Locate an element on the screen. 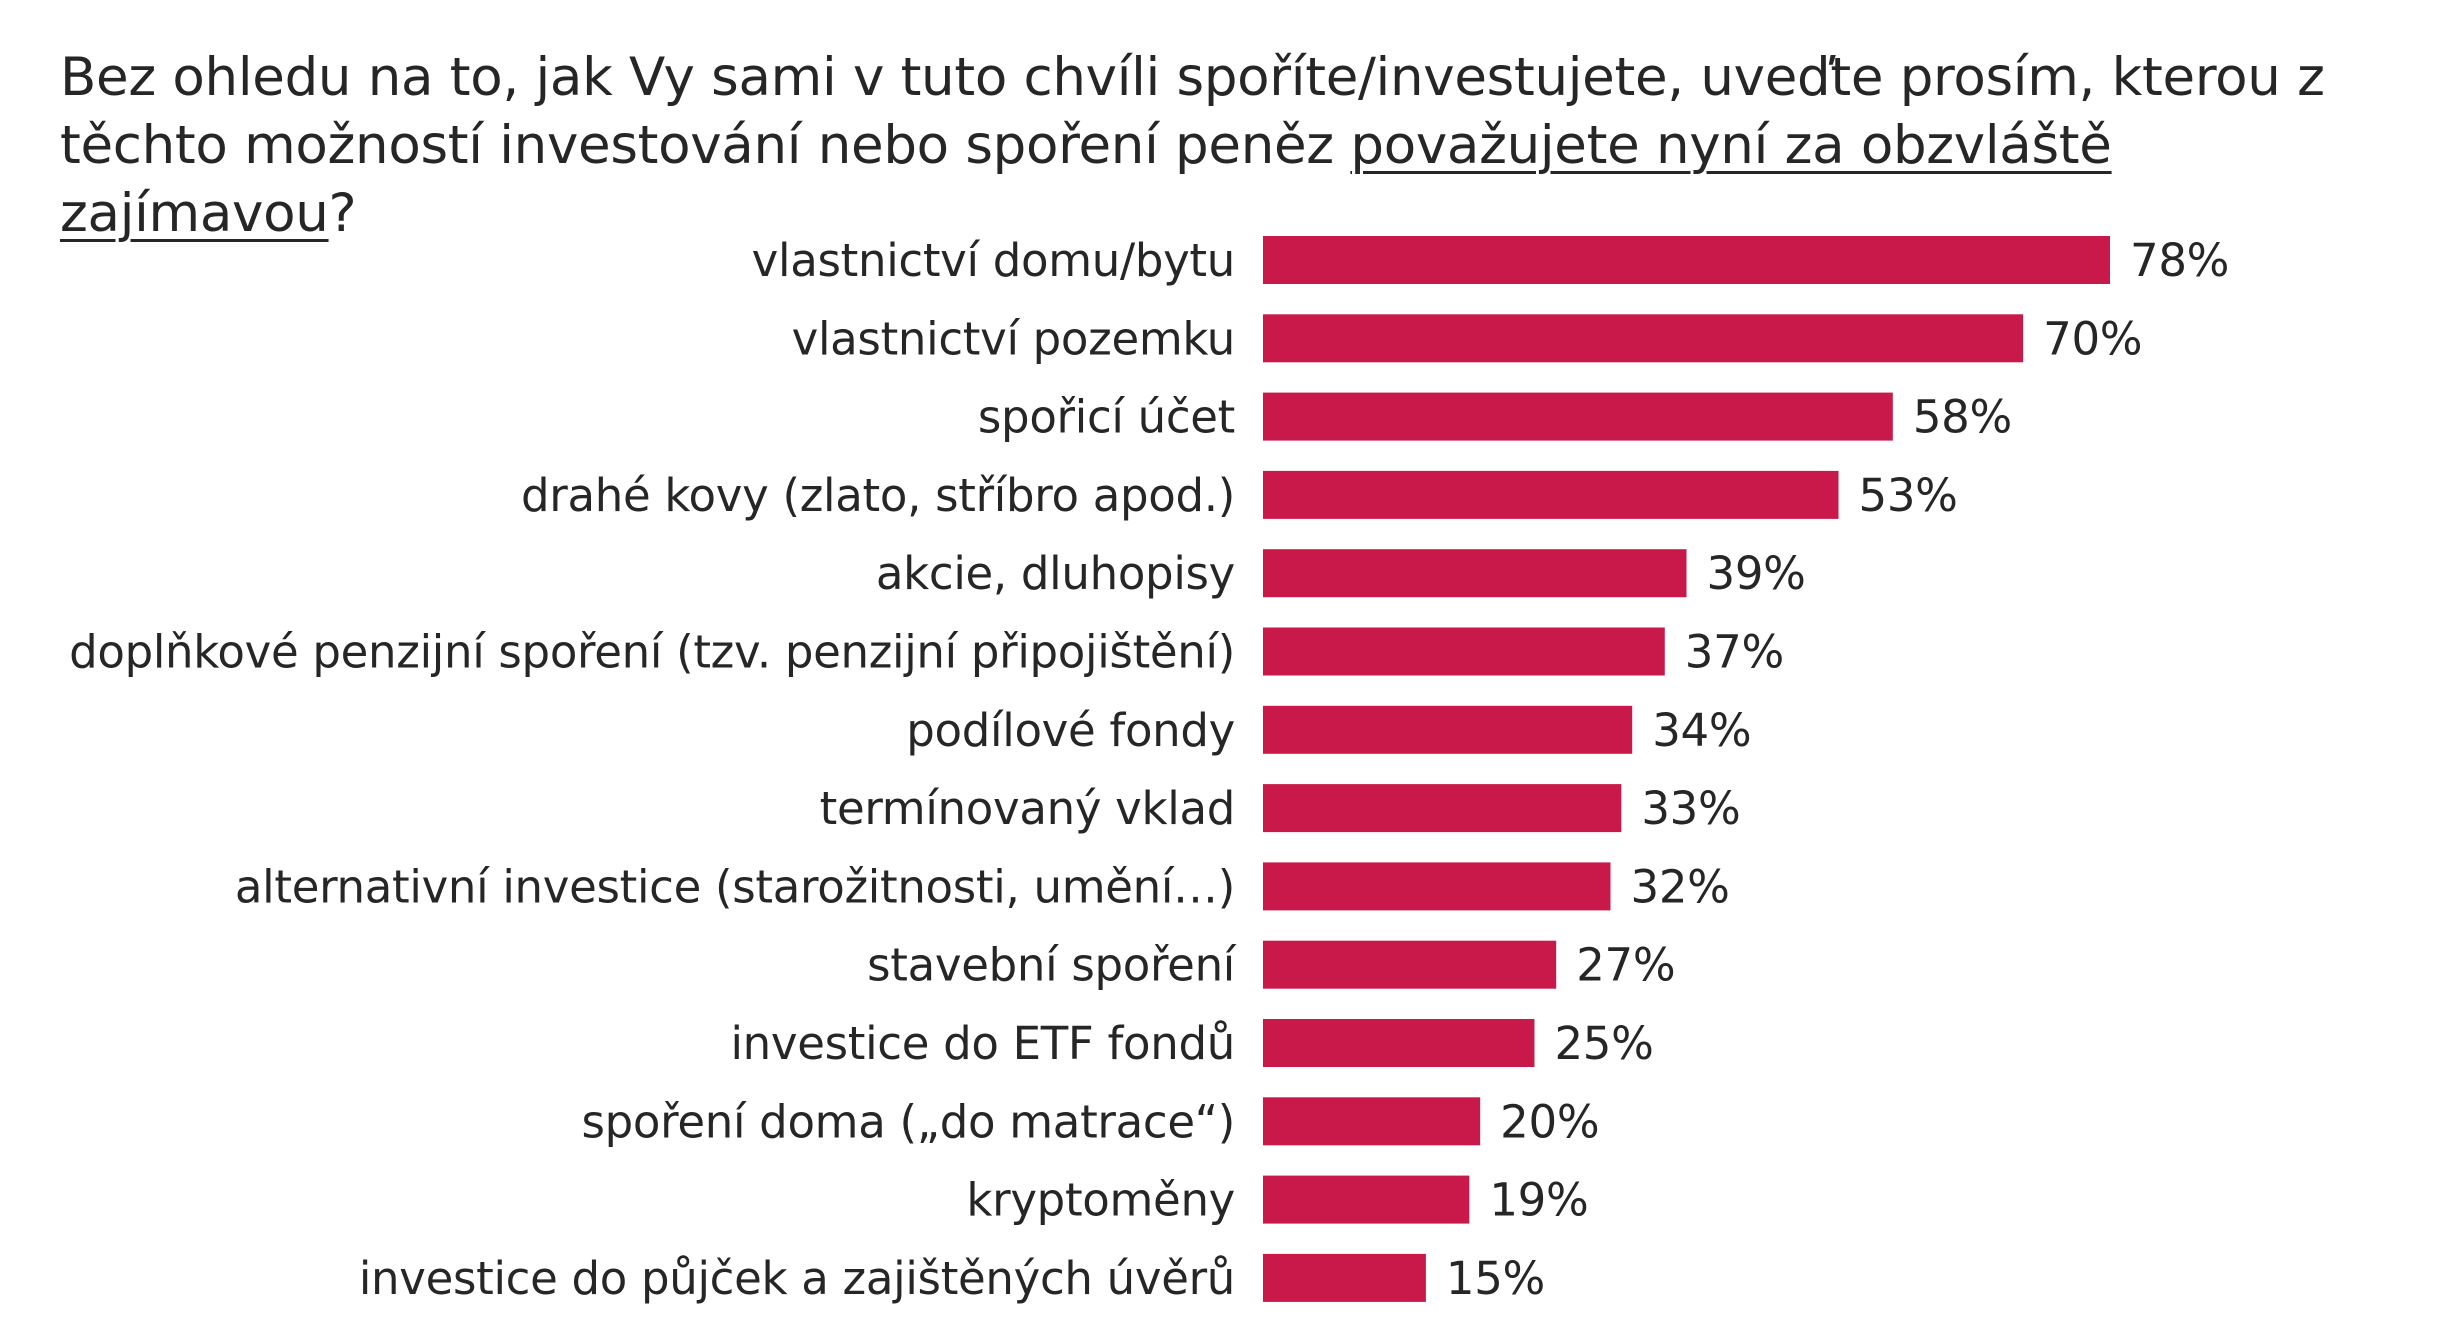 The width and height of the screenshot is (2448, 1326). category-label: akcie, dluhopisy is located at coordinates (1055, 573).